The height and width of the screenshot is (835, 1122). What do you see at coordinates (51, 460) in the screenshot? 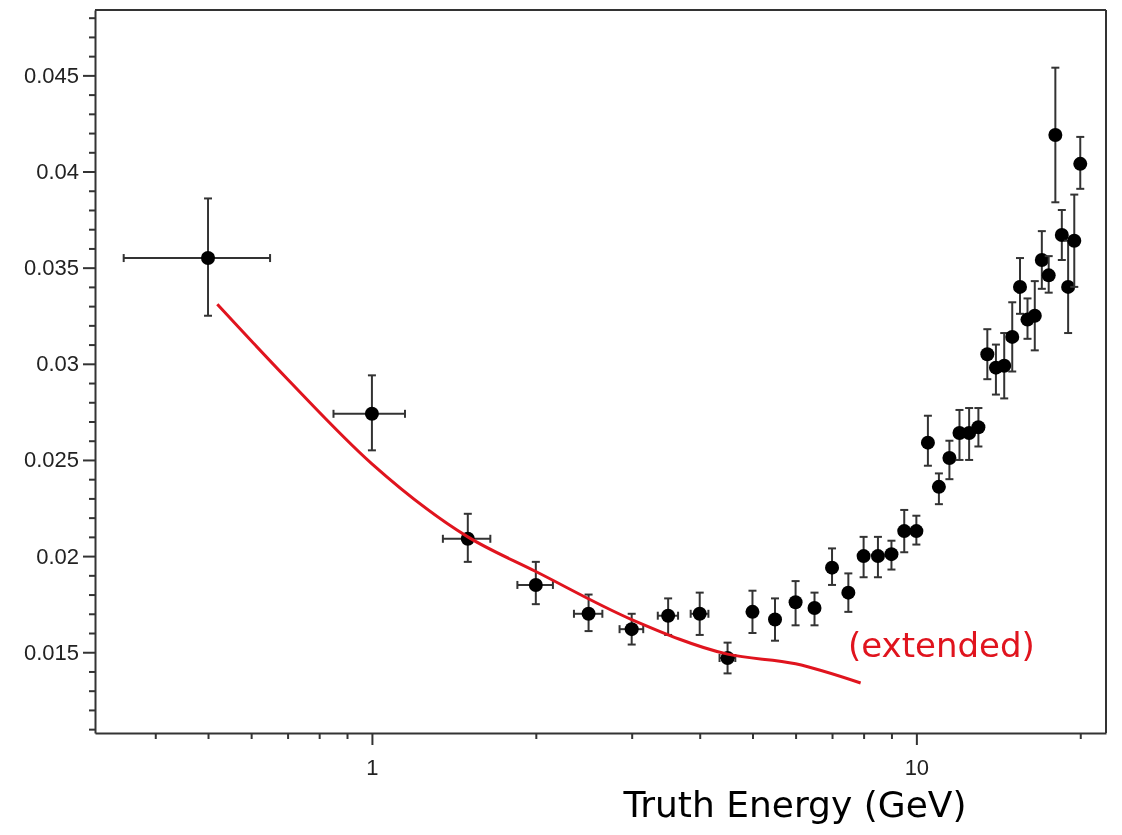
I see `y-tick-label: 0.025` at bounding box center [51, 460].